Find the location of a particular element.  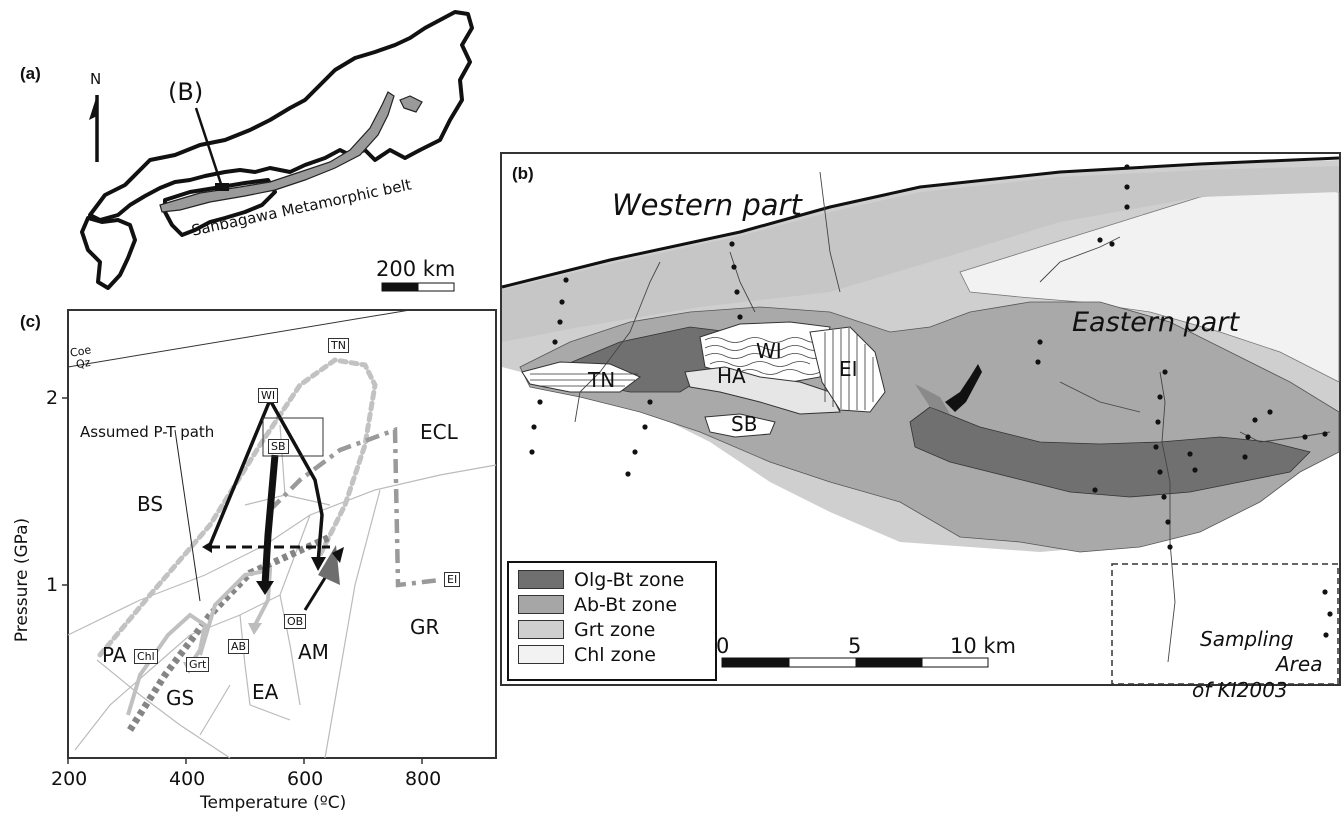

map-b-scale-bar is located at coordinates (855, 662).